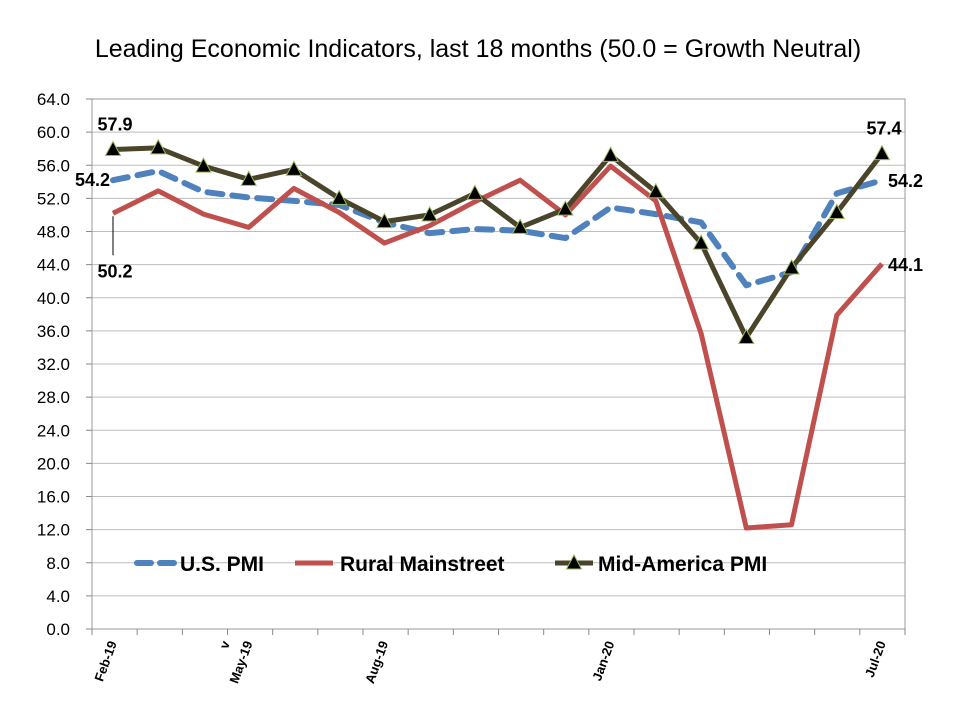 Image resolution: width=960 pixels, height=720 pixels. Describe the element at coordinates (53, 530) in the screenshot. I see `y-tick-label: 12.0` at that location.